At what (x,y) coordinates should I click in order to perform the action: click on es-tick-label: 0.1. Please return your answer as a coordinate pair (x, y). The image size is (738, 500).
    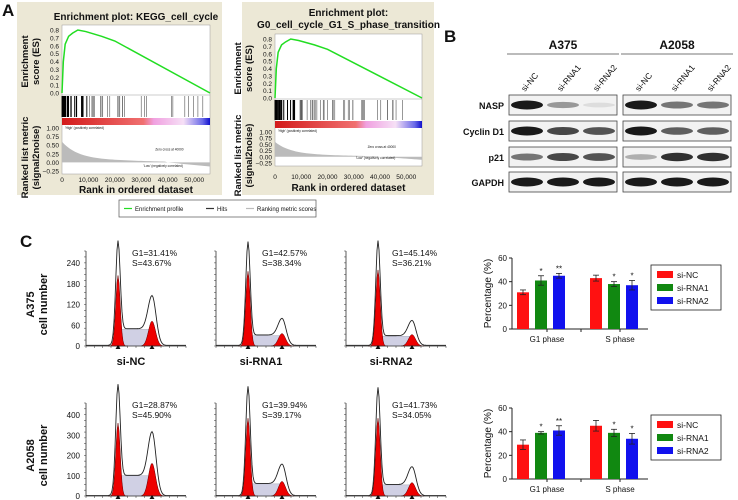
    Looking at the image, I should click on (267, 91).